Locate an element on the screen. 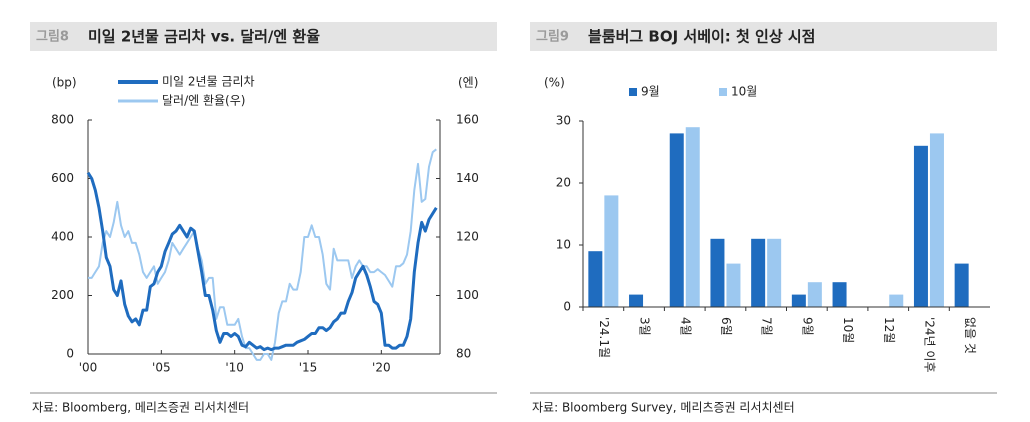 The image size is (1030, 422). legend-label: 달러/엔 환율(우) is located at coordinates (203, 101).